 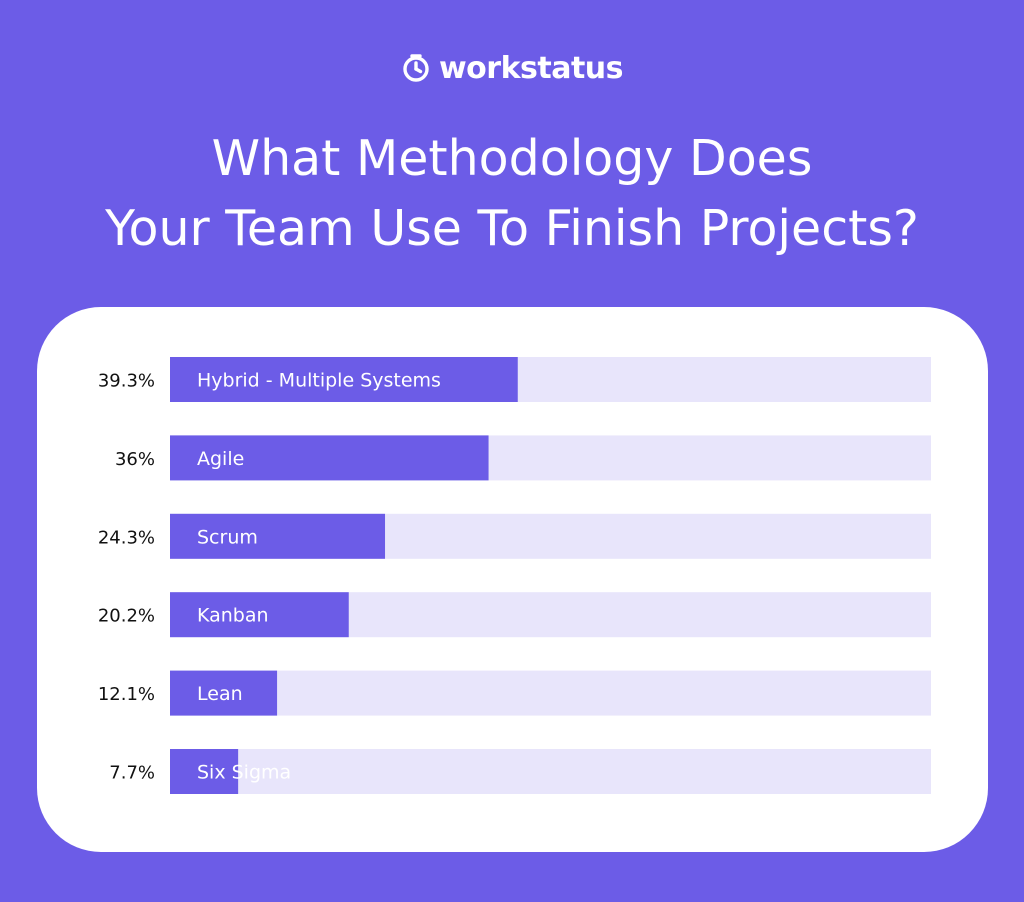 I want to click on bar-category-label: Agile, so click(x=220, y=459).